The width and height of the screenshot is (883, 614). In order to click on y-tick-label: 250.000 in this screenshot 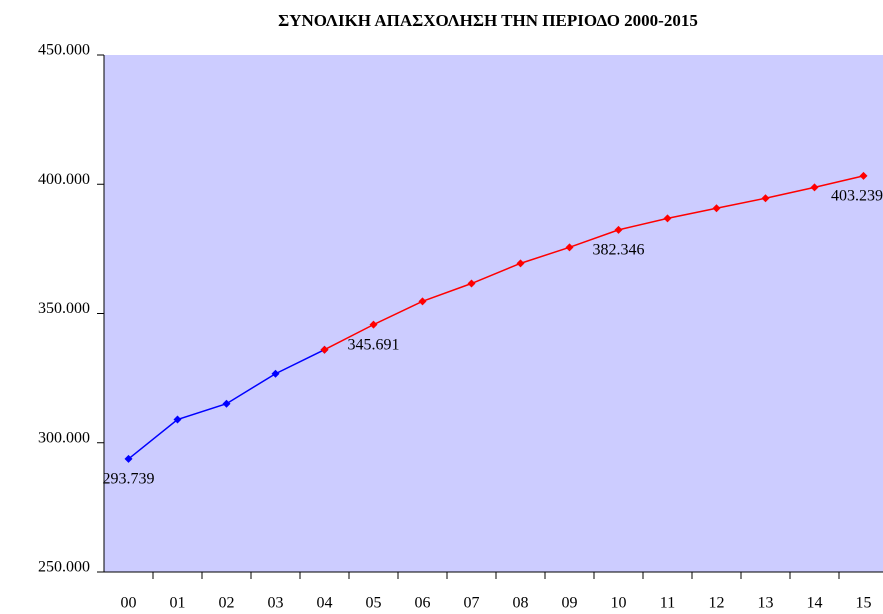, I will do `click(64, 567)`.